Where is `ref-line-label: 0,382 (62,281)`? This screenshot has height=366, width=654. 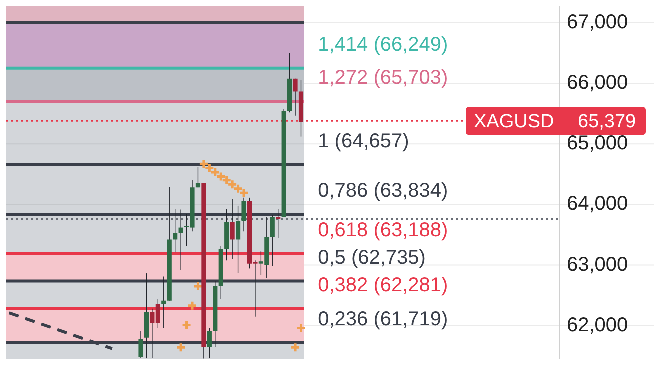
ref-line-label: 0,382 (62,281) is located at coordinates (383, 285).